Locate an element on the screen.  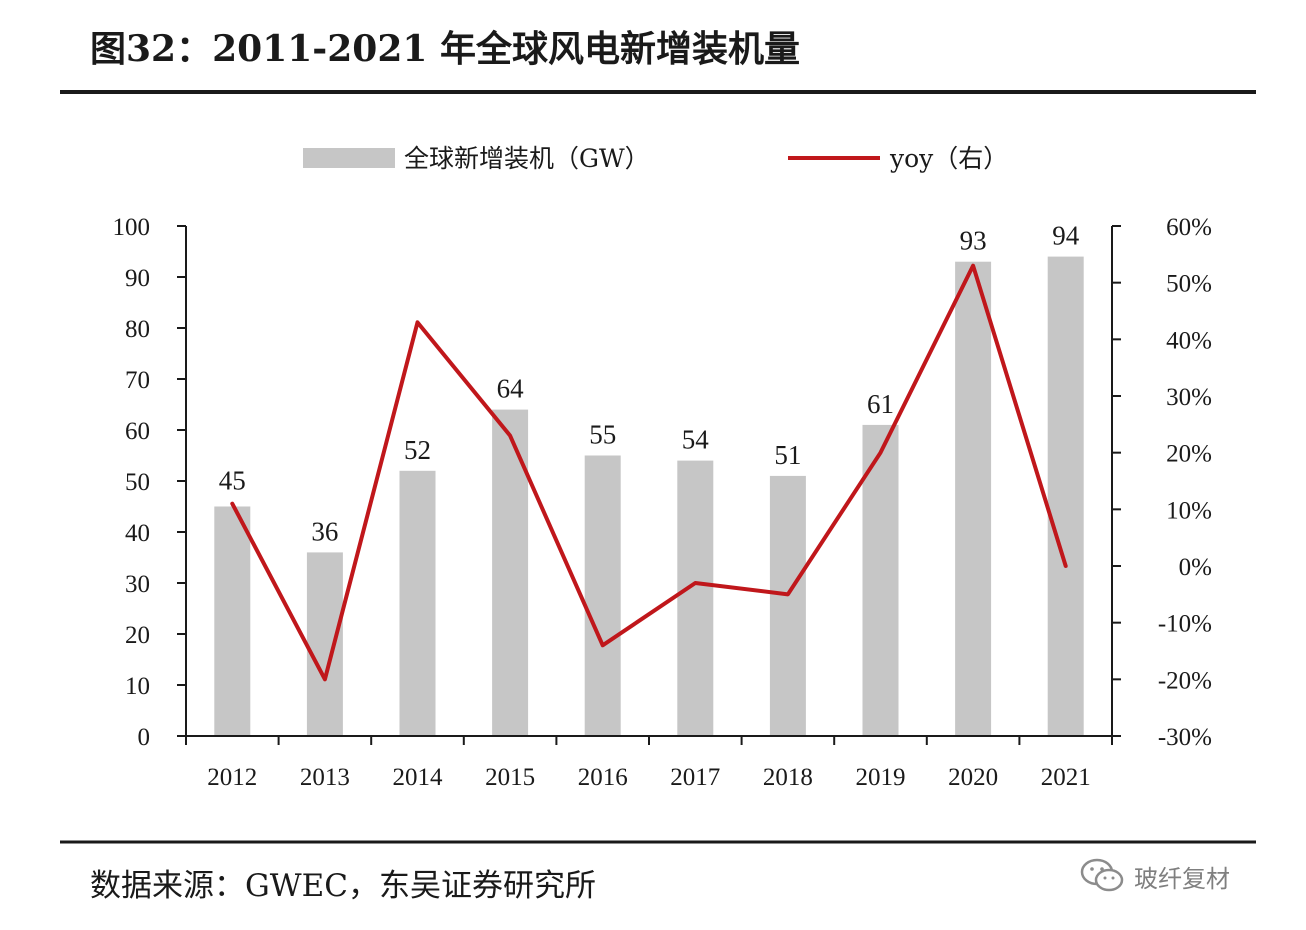
y-left-tick-label: 40 is located at coordinates (137, 533).